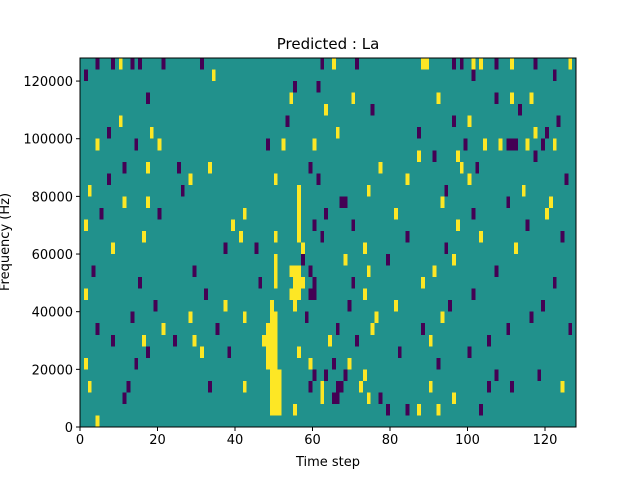  What do you see at coordinates (52, 255) in the screenshot?
I see `y-tick-label: 60000` at bounding box center [52, 255].